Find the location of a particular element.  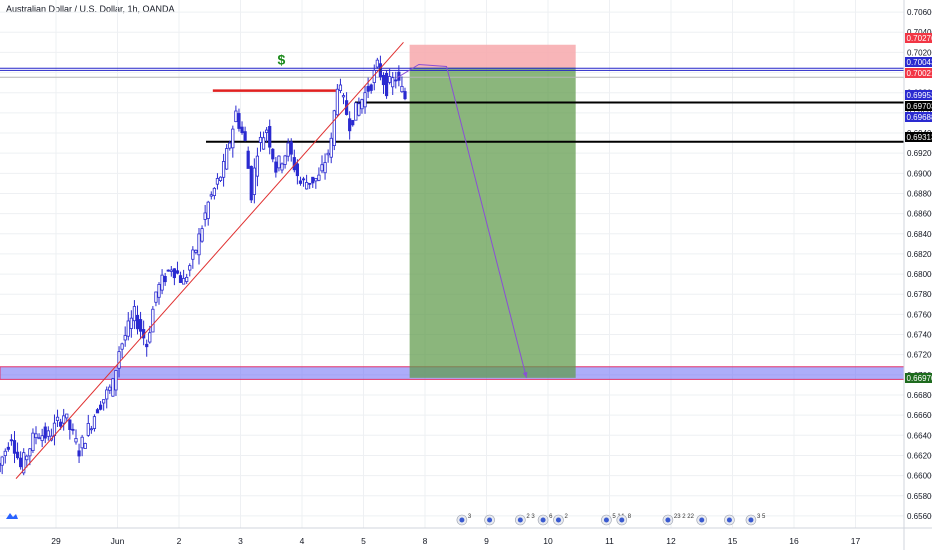

price-label: 0.66970 is located at coordinates (919, 378).